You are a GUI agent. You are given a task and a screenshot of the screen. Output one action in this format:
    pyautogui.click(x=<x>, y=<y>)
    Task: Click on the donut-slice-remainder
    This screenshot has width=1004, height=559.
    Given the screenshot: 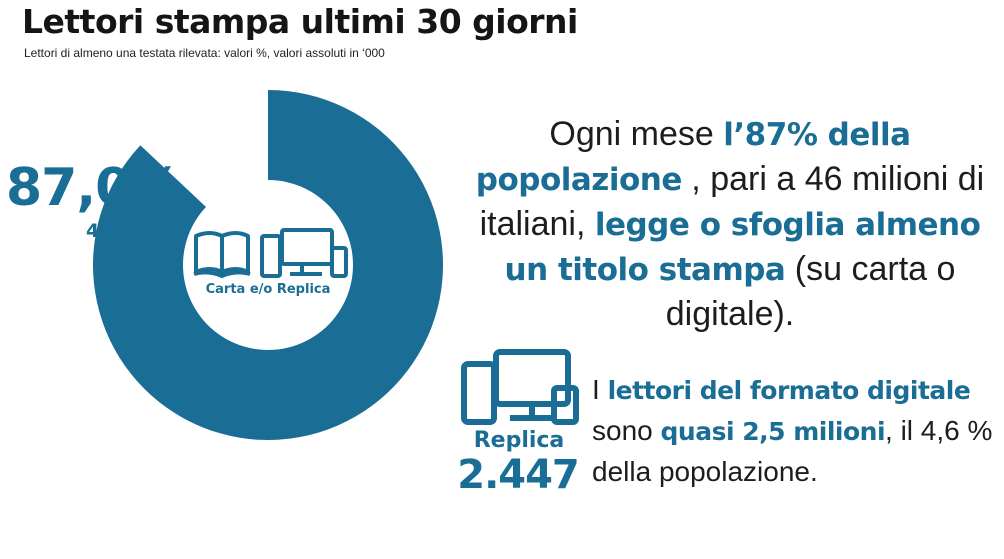 What is the action you would take?
    pyautogui.click(x=204, y=148)
    